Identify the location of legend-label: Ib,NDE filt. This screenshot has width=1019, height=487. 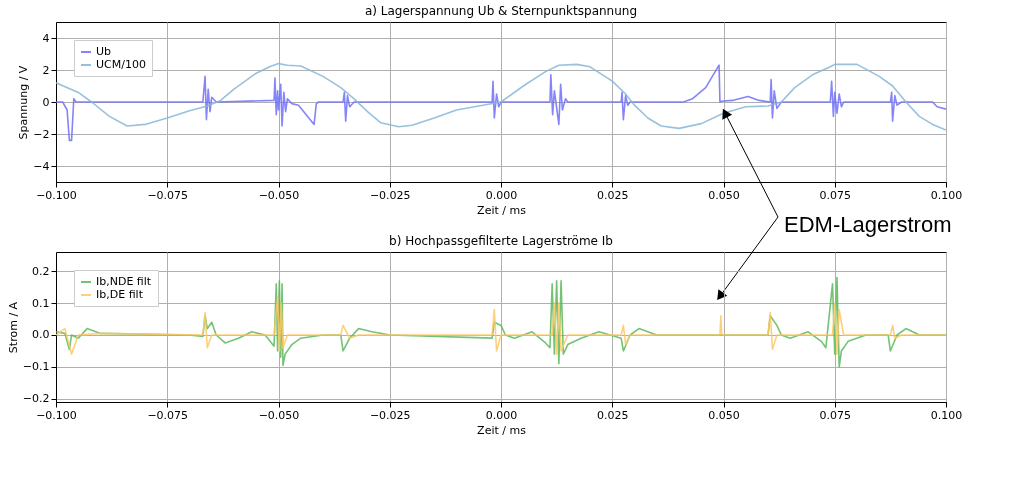
(124, 281).